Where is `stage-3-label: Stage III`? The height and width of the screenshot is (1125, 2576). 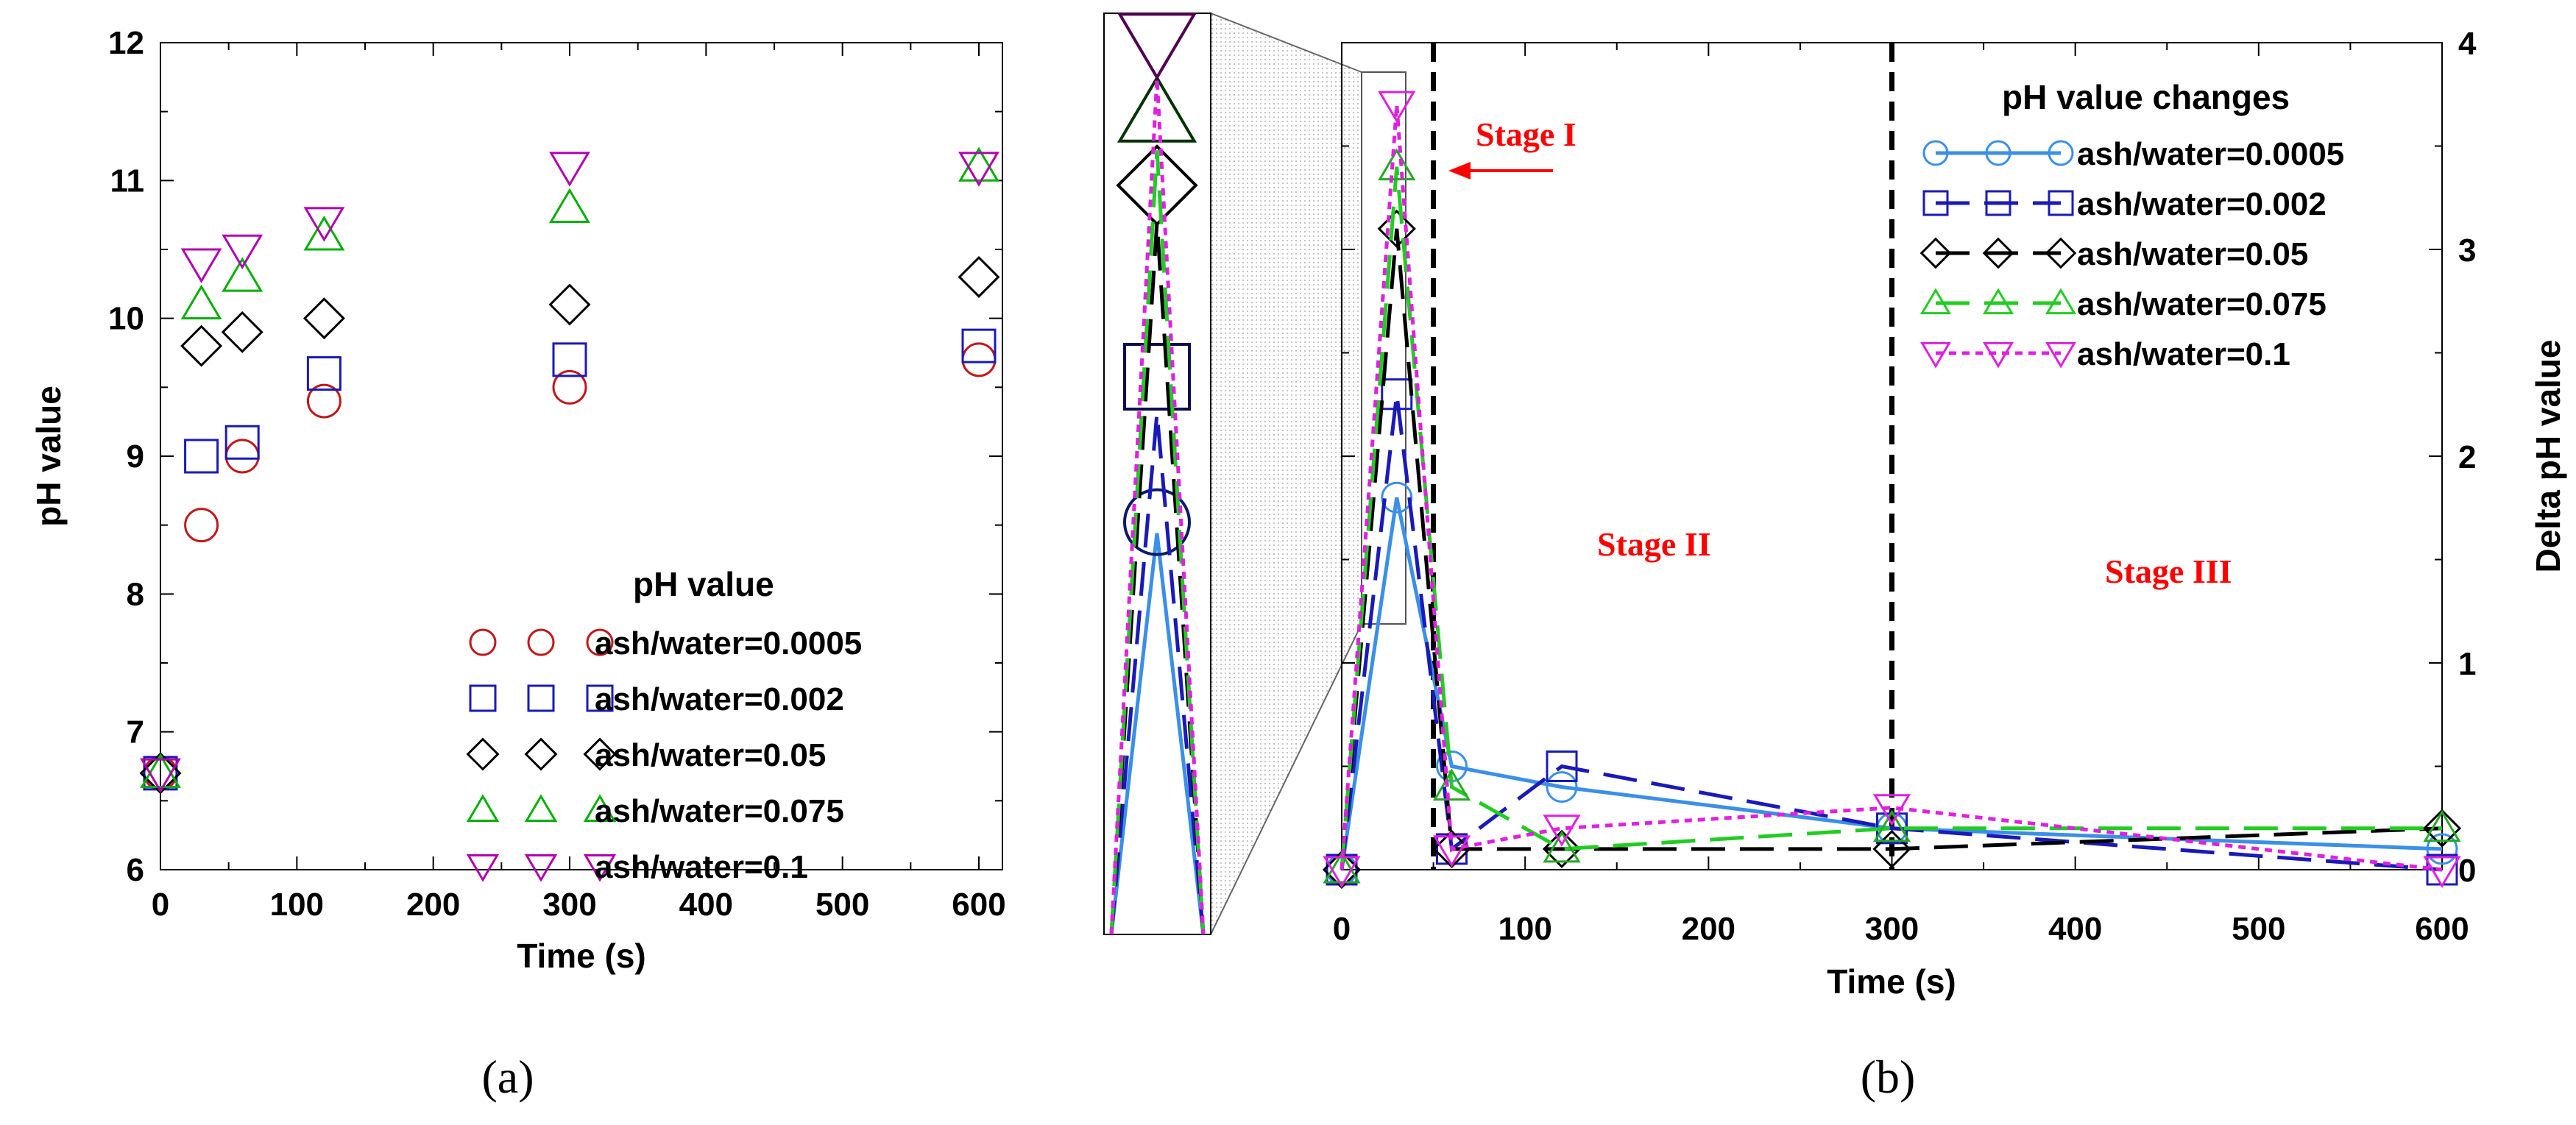
stage-3-label: Stage III is located at coordinates (2168, 571).